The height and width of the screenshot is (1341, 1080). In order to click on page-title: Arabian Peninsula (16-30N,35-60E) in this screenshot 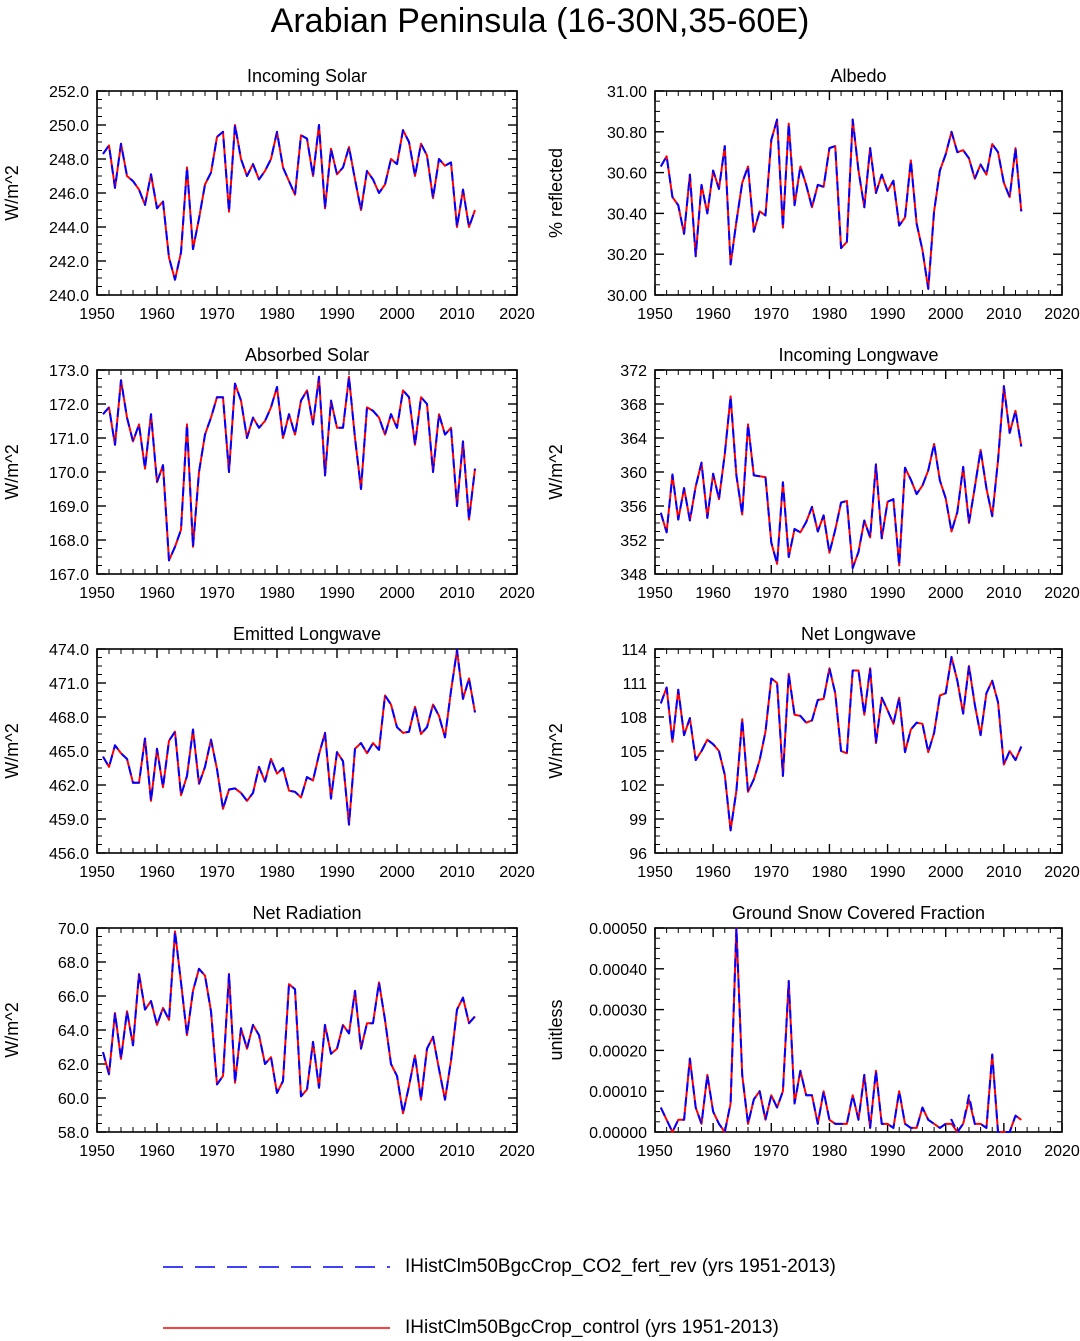, I will do `click(540, 21)`.